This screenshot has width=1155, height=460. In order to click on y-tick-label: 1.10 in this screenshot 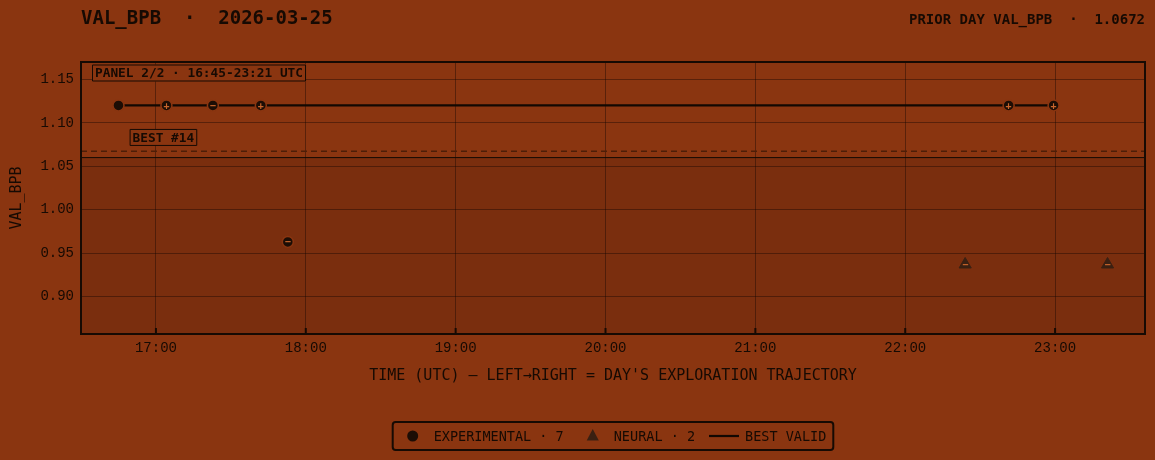, I will do `click(57, 122)`.